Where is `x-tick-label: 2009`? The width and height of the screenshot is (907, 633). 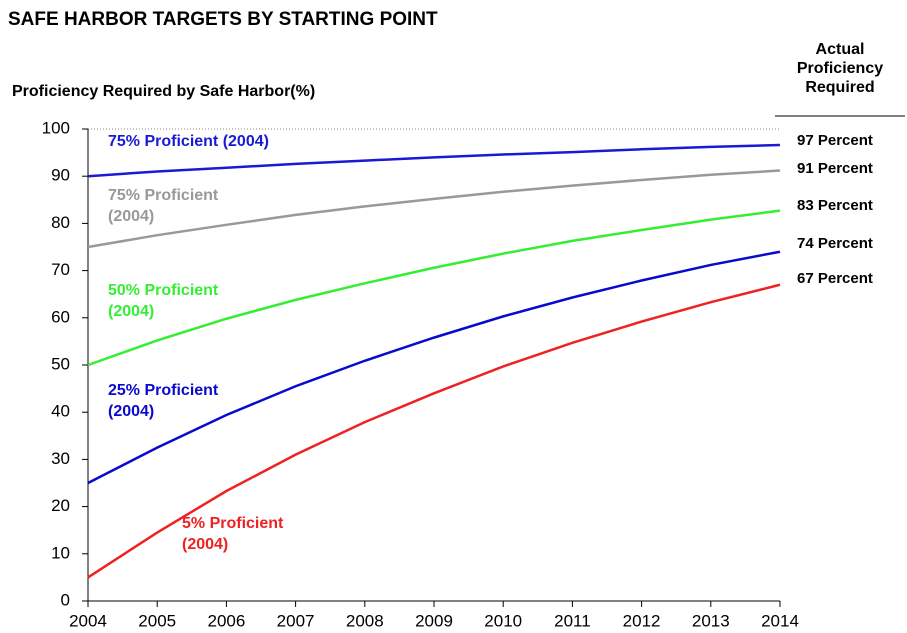
x-tick-label: 2009 is located at coordinates (434, 620).